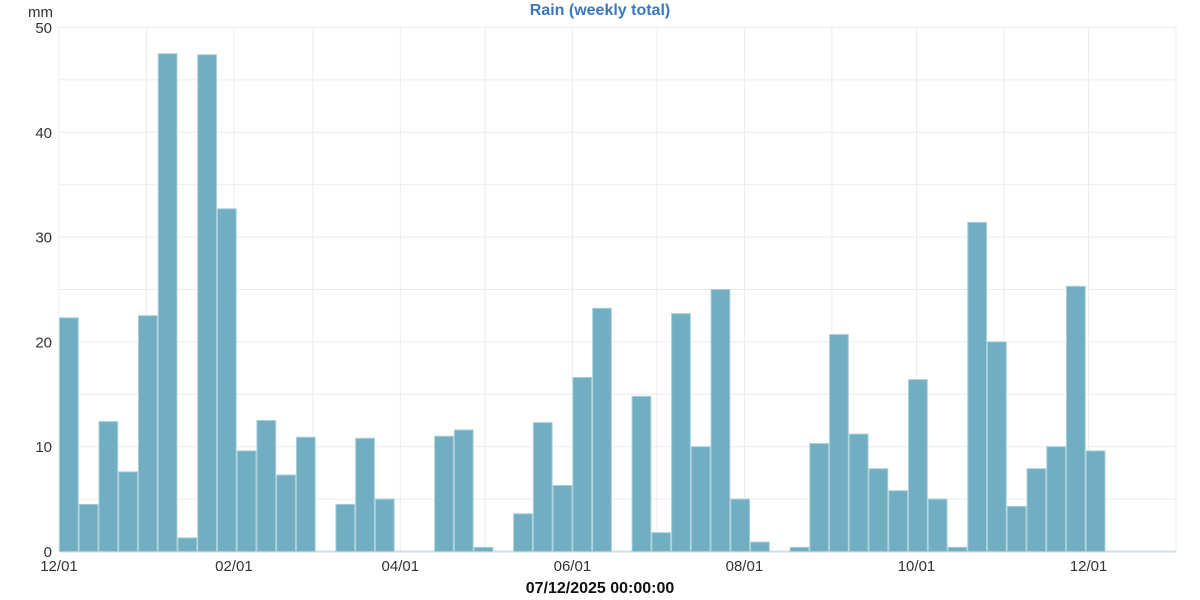 The image size is (1200, 600). What do you see at coordinates (573, 566) in the screenshot?
I see `x-tick-label-3: 06/01` at bounding box center [573, 566].